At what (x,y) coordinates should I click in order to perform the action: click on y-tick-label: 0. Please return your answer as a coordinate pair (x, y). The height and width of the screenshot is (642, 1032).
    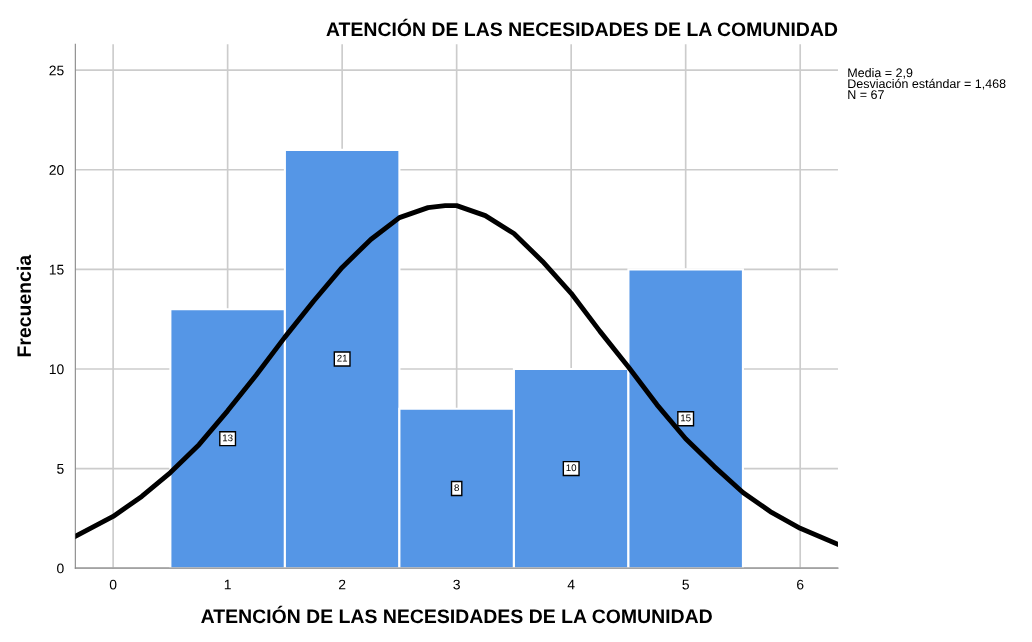
    Looking at the image, I should click on (60, 568).